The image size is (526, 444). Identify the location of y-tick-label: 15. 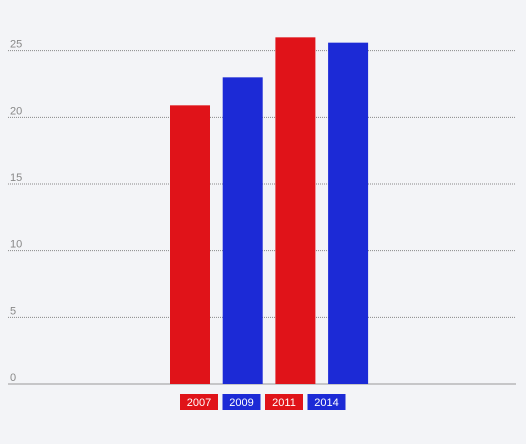
(16, 178).